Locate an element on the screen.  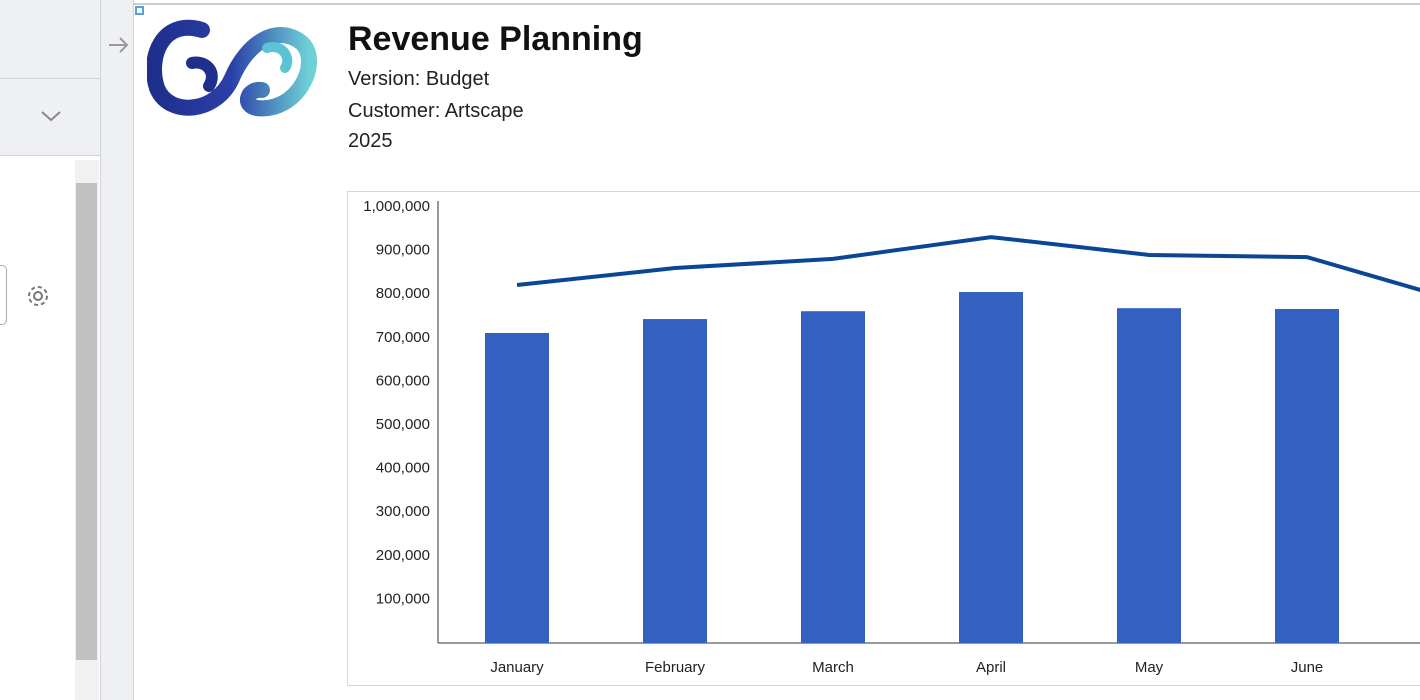
x-tick-label: March is located at coordinates (833, 667).